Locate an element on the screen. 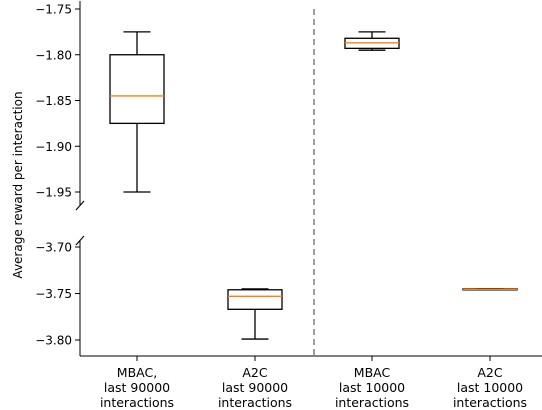 The height and width of the screenshot is (410, 542). category-label-0: MBAC, last 90000 interactions is located at coordinates (137, 387).